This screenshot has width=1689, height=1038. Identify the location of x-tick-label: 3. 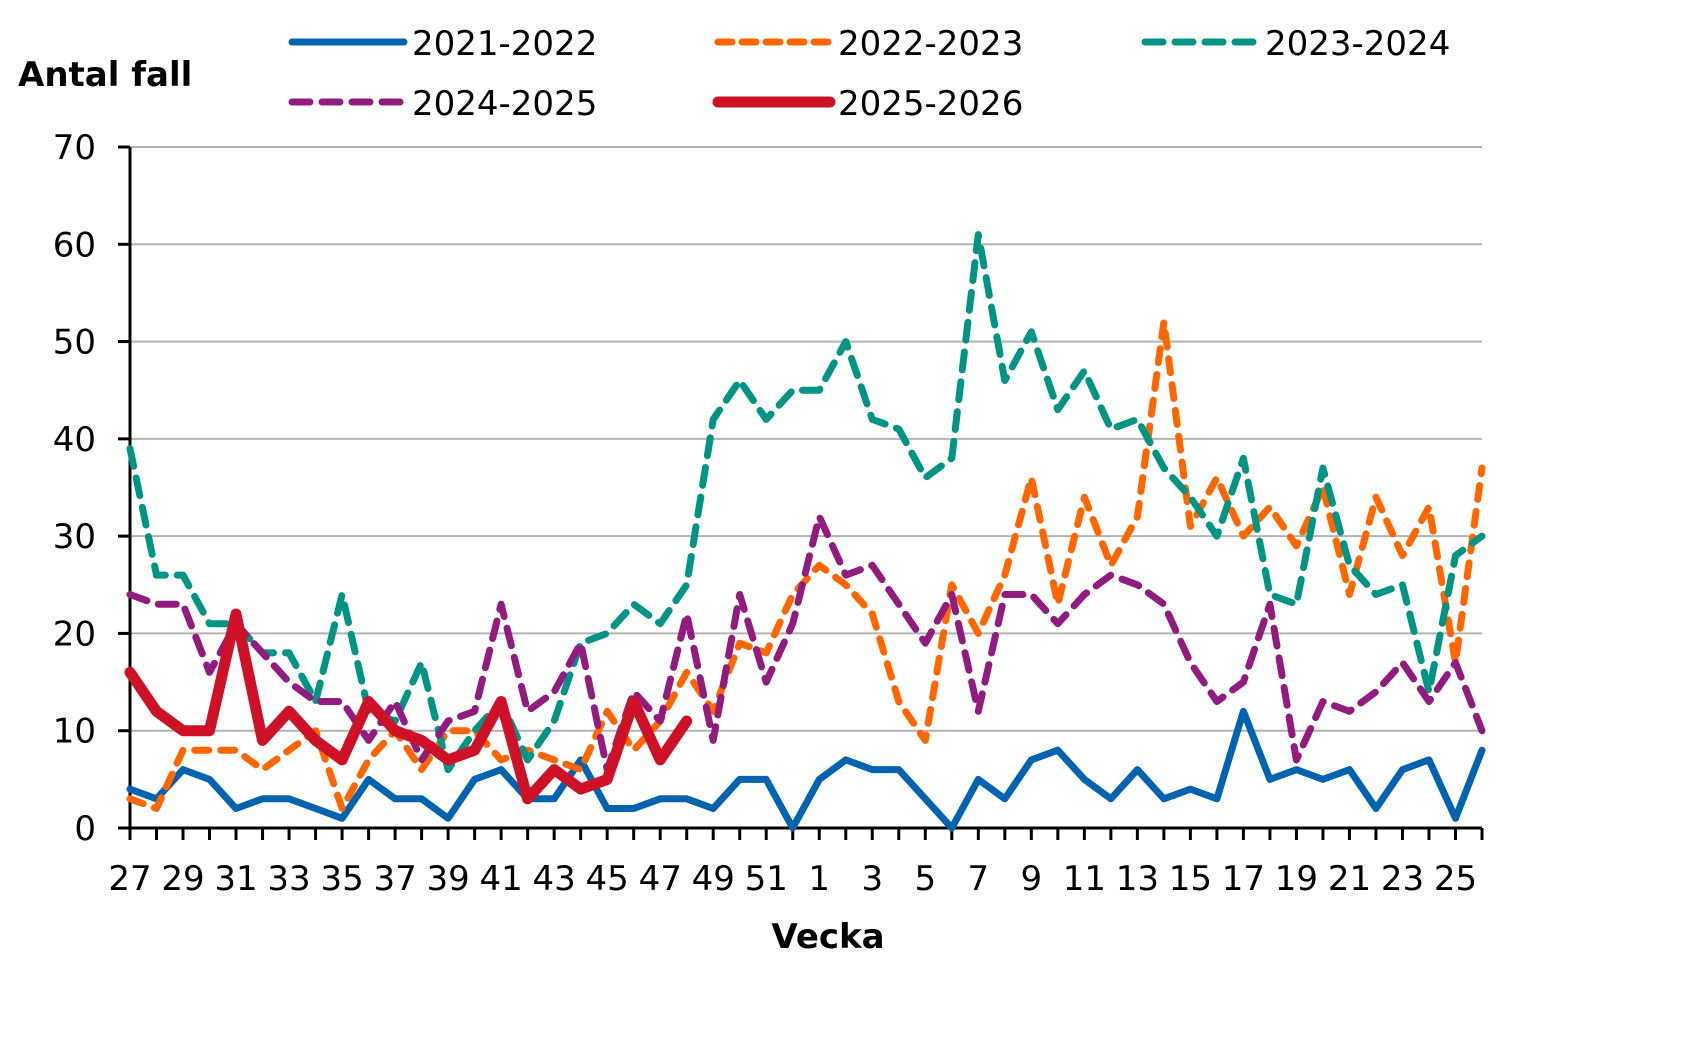
(872, 879).